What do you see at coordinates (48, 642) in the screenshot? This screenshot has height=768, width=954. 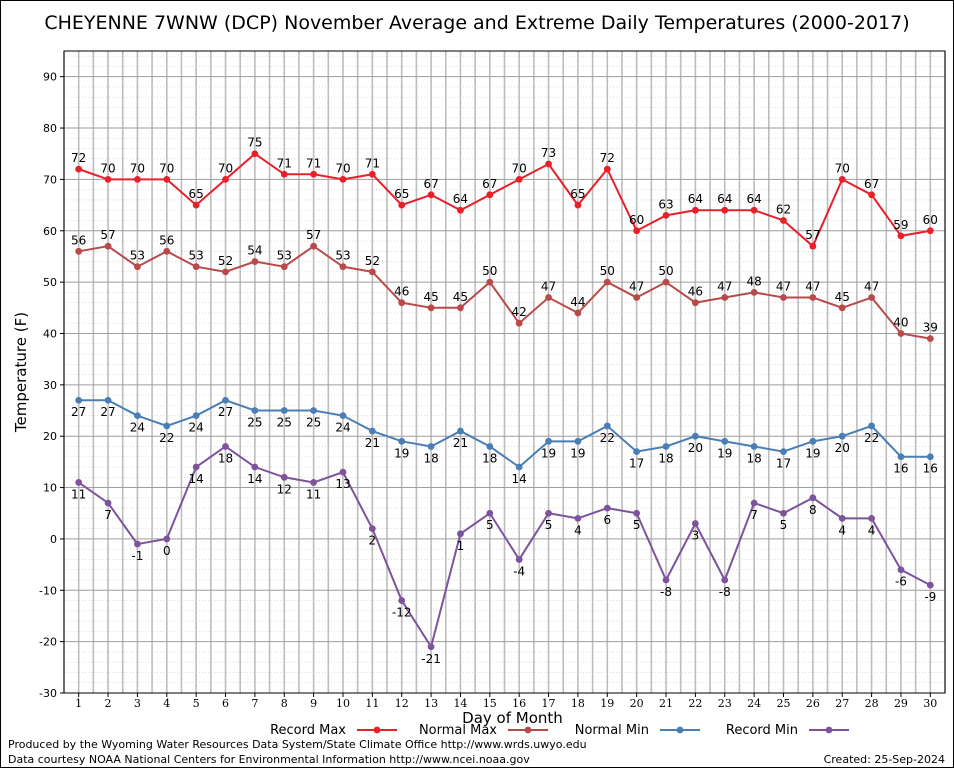 I see `y-tick-label: -20` at bounding box center [48, 642].